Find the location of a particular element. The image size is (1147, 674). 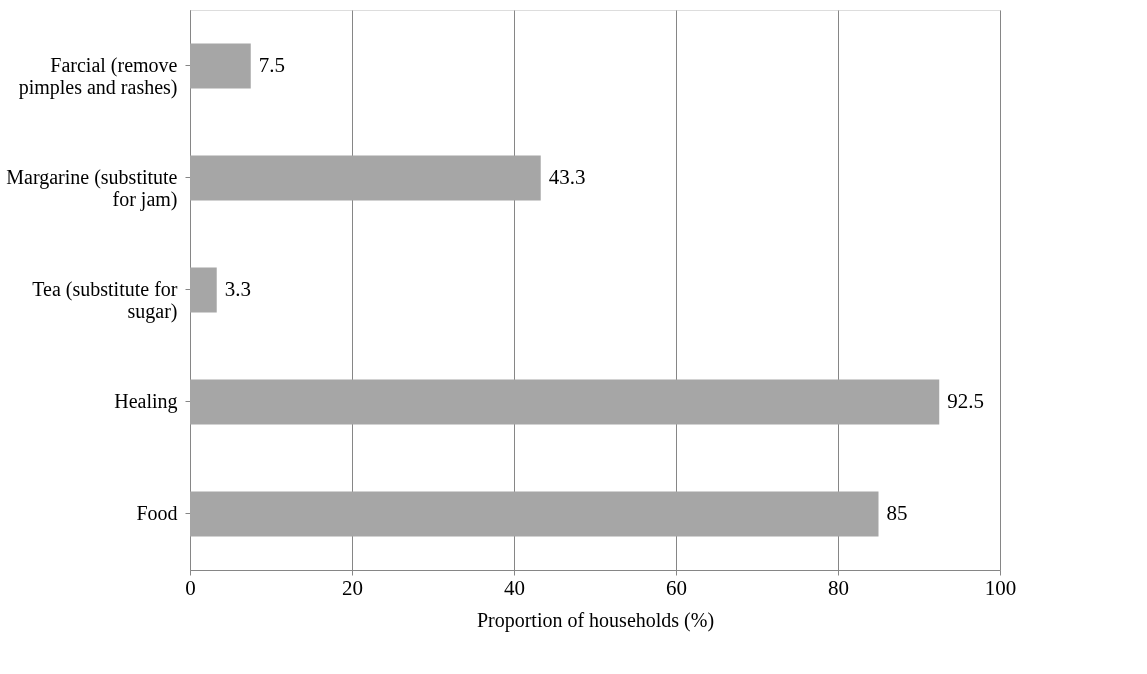

x-tick-label: 60 is located at coordinates (676, 587).